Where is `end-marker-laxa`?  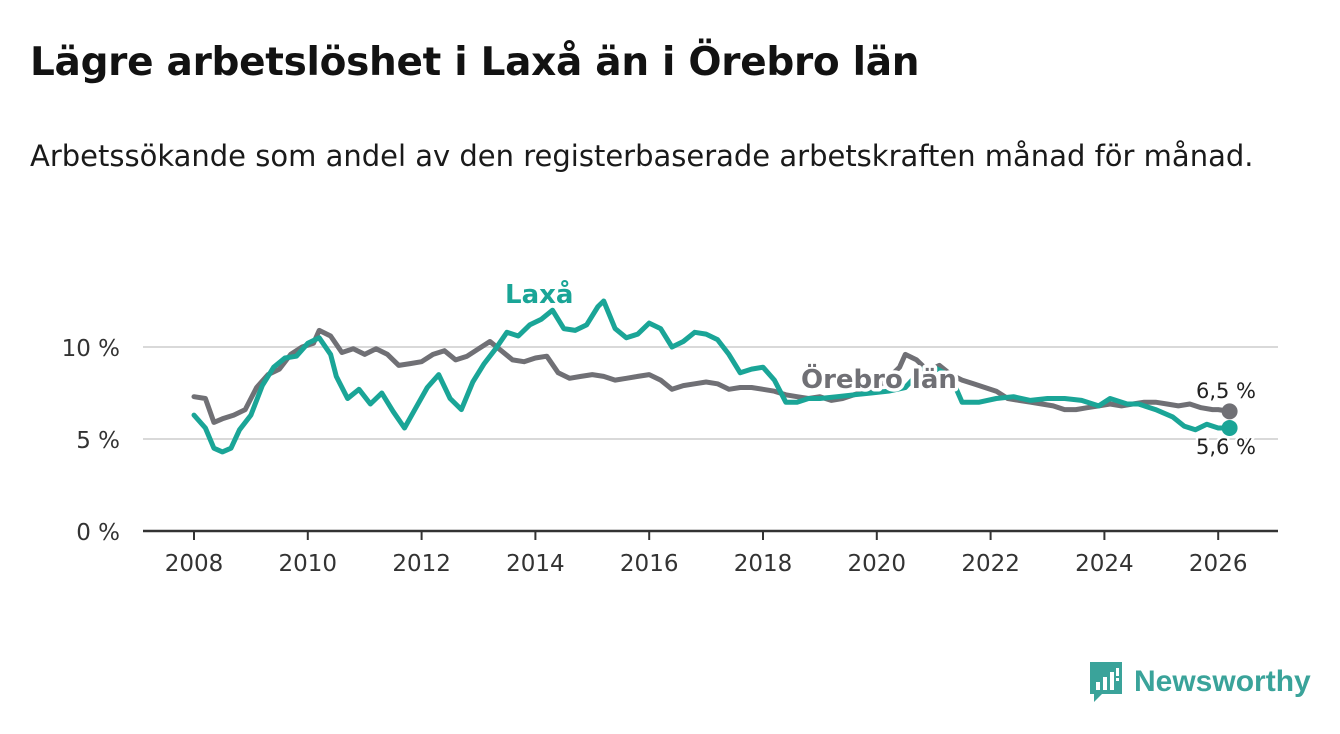 end-marker-laxa is located at coordinates (1229, 427).